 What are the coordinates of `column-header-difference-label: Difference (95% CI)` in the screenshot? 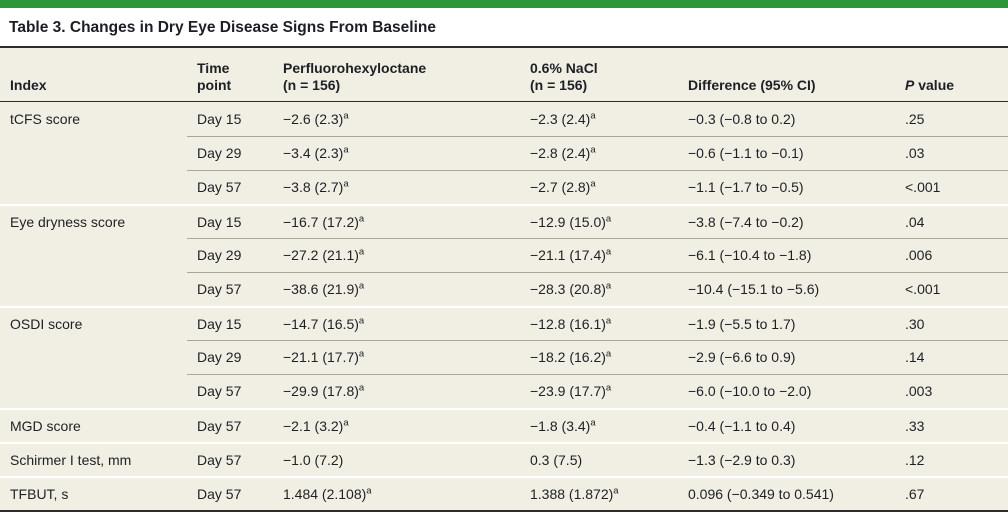 It's located at (752, 85).